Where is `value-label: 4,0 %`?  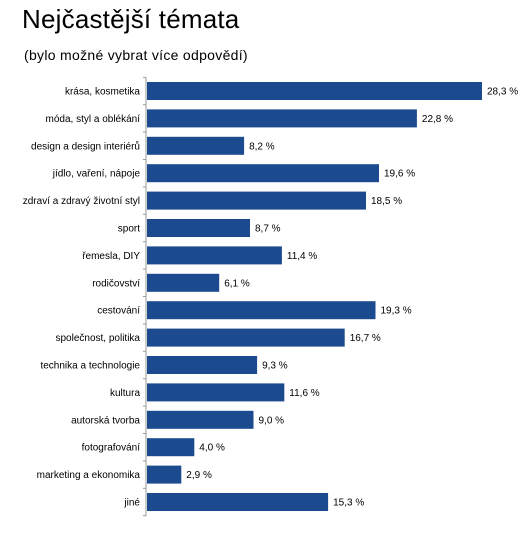
value-label: 4,0 % is located at coordinates (212, 448).